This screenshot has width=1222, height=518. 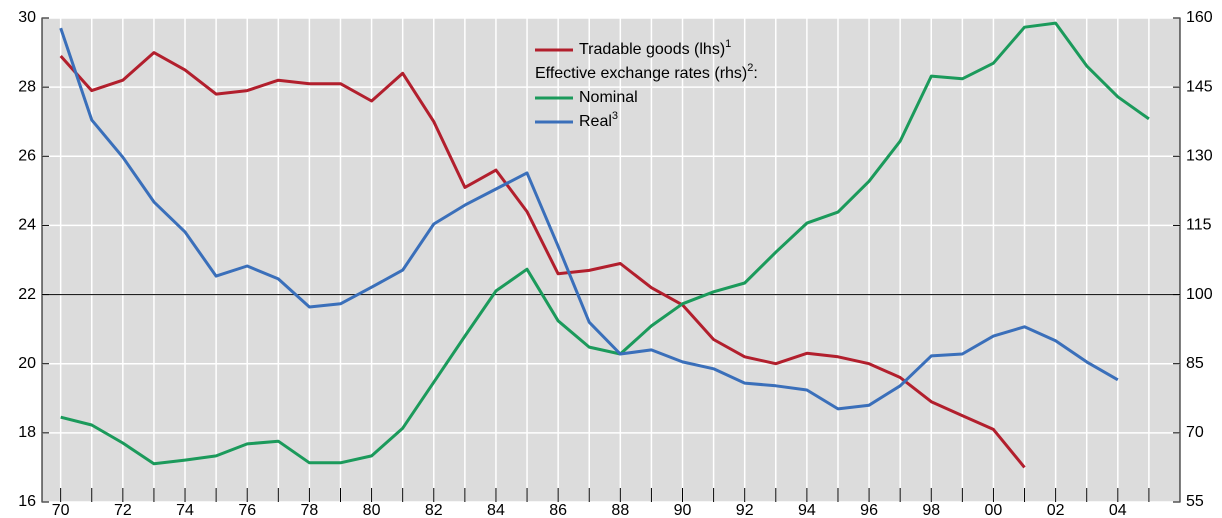 What do you see at coordinates (1199, 17) in the screenshot?
I see `y2-tick-label: 160` at bounding box center [1199, 17].